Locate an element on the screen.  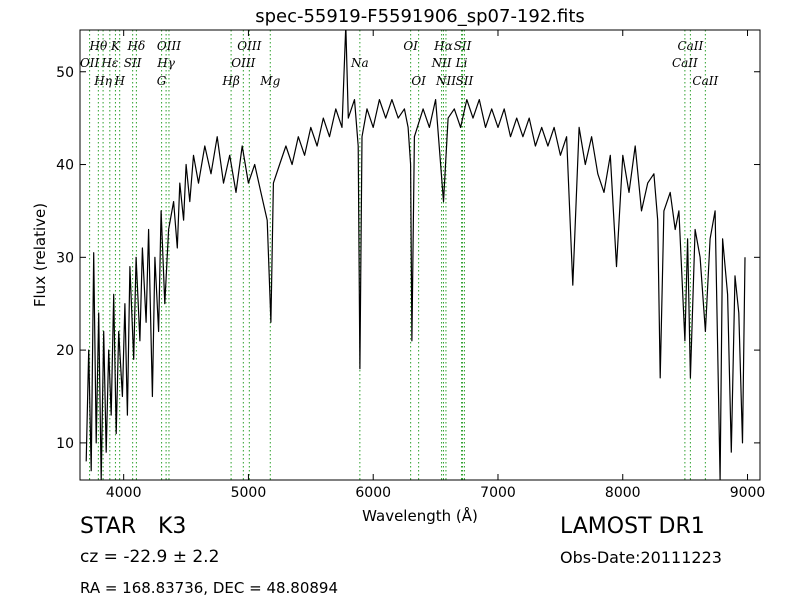
line-marker-label-13: NII is located at coordinates (441, 63).